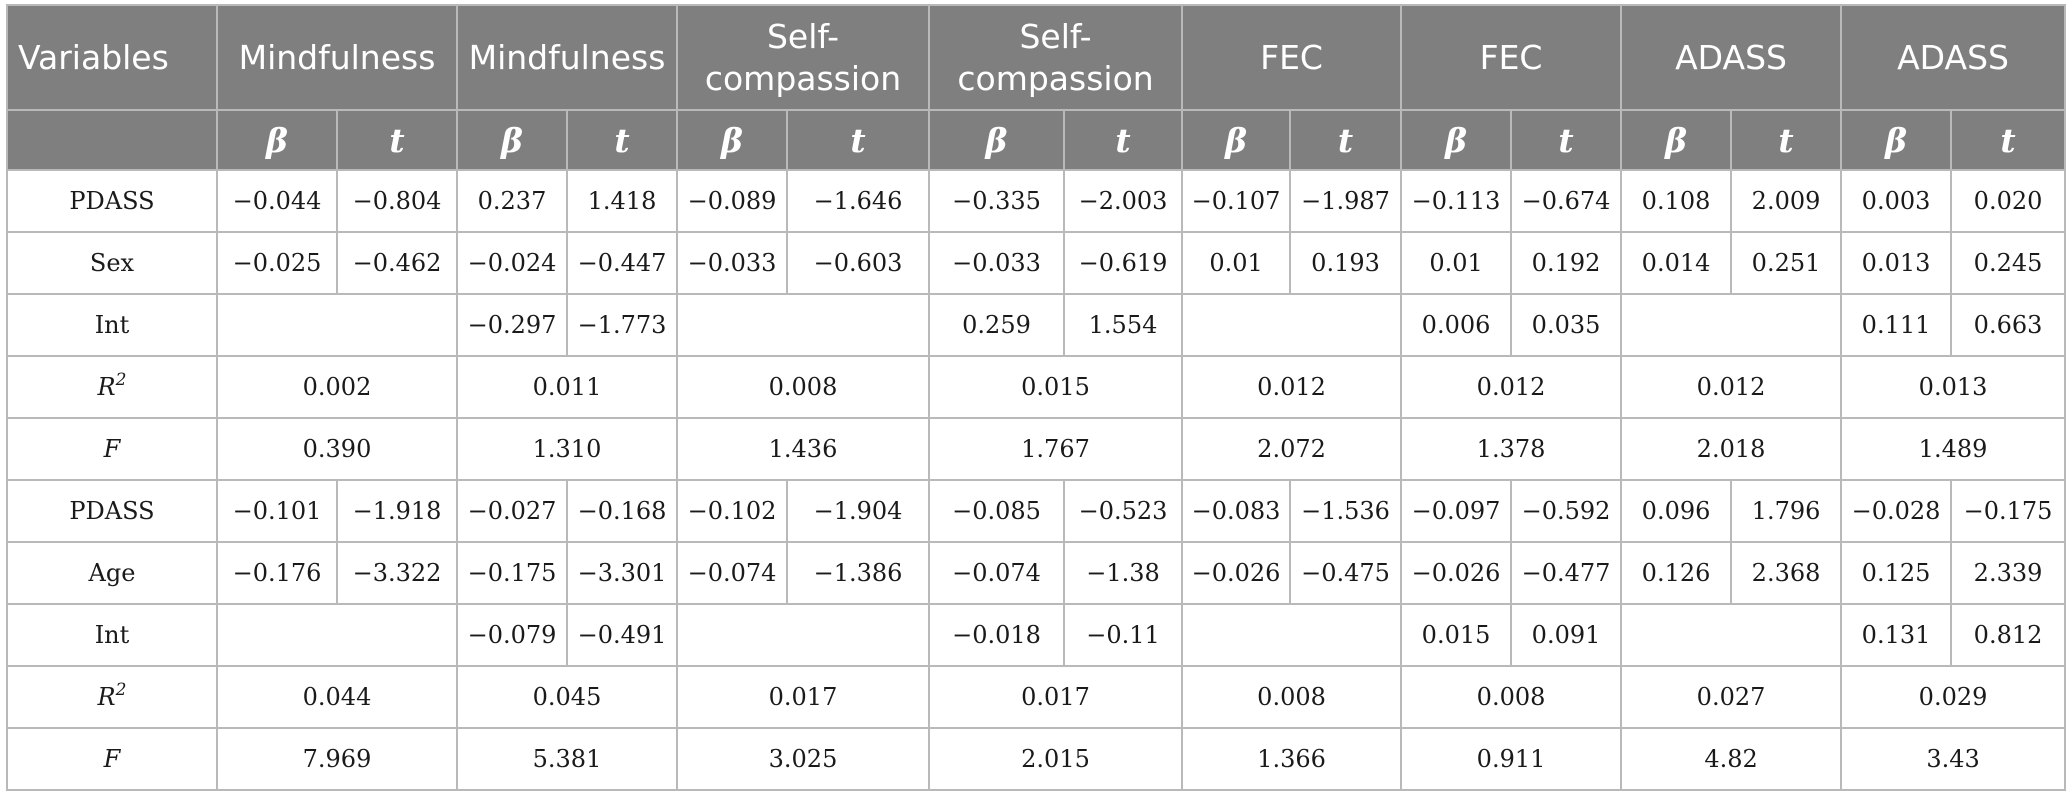  What do you see at coordinates (512, 263) in the screenshot?
I see `beta-cell: −0.024` at bounding box center [512, 263].